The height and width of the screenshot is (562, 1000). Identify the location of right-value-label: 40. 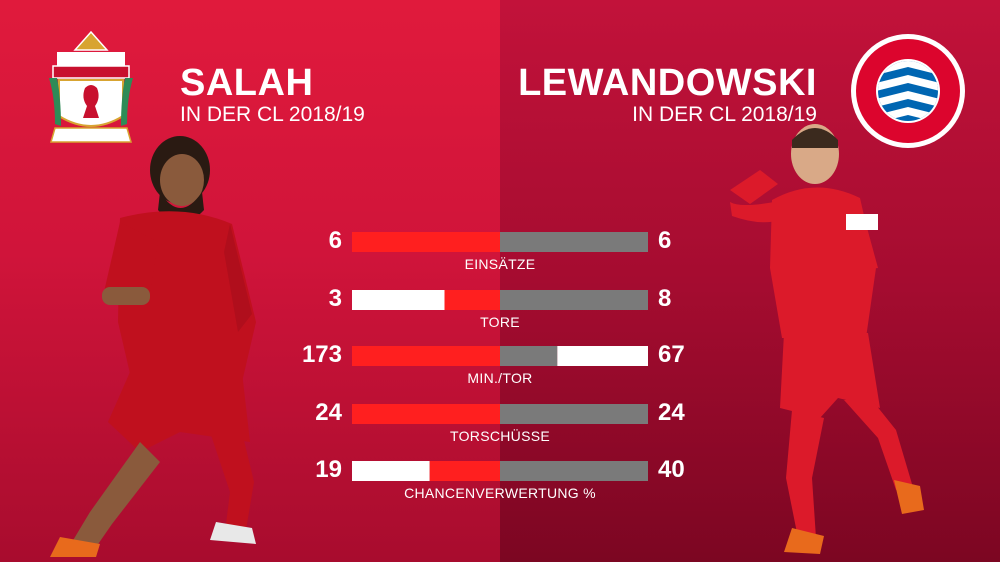
(671, 469).